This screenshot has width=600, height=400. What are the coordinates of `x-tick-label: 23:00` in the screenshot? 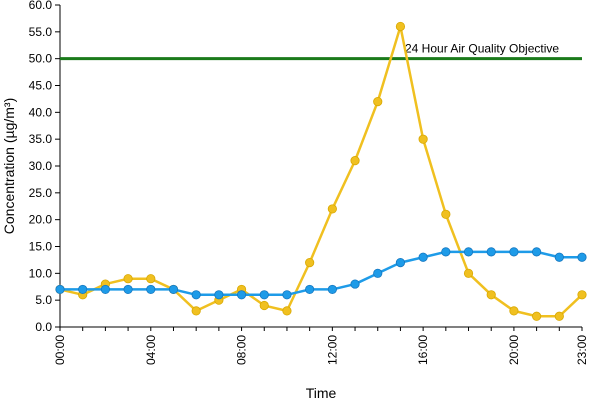 It's located at (582, 350).